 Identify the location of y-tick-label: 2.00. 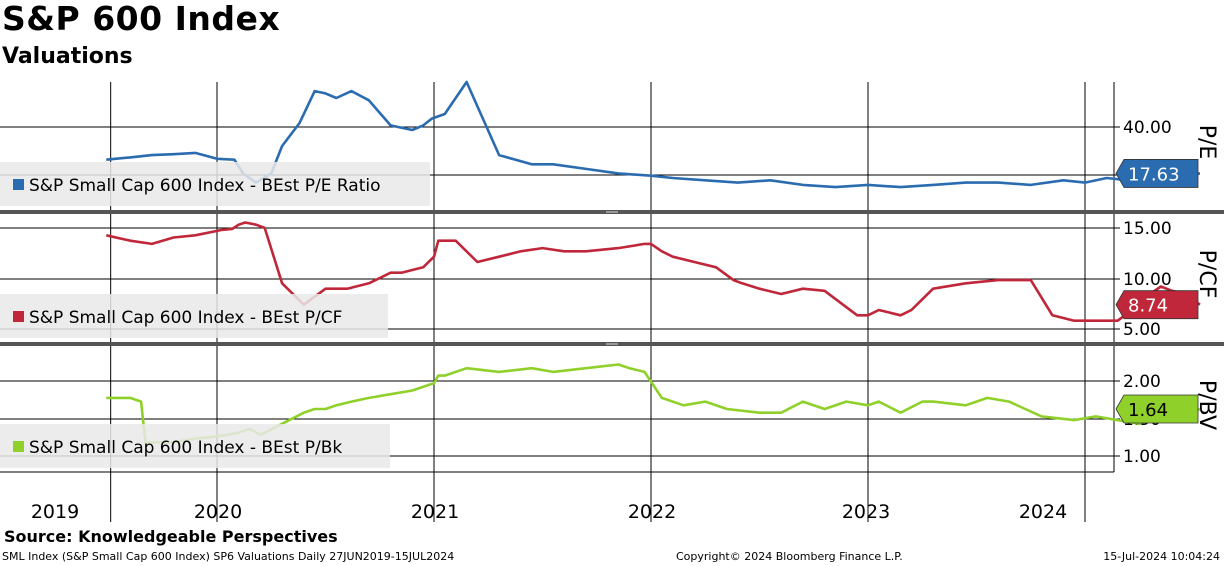
(1142, 382).